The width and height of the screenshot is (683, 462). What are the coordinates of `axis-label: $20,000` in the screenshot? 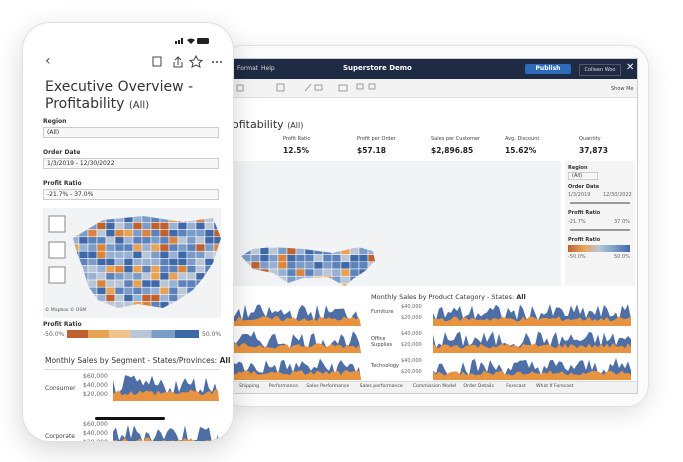 It's located at (95, 440).